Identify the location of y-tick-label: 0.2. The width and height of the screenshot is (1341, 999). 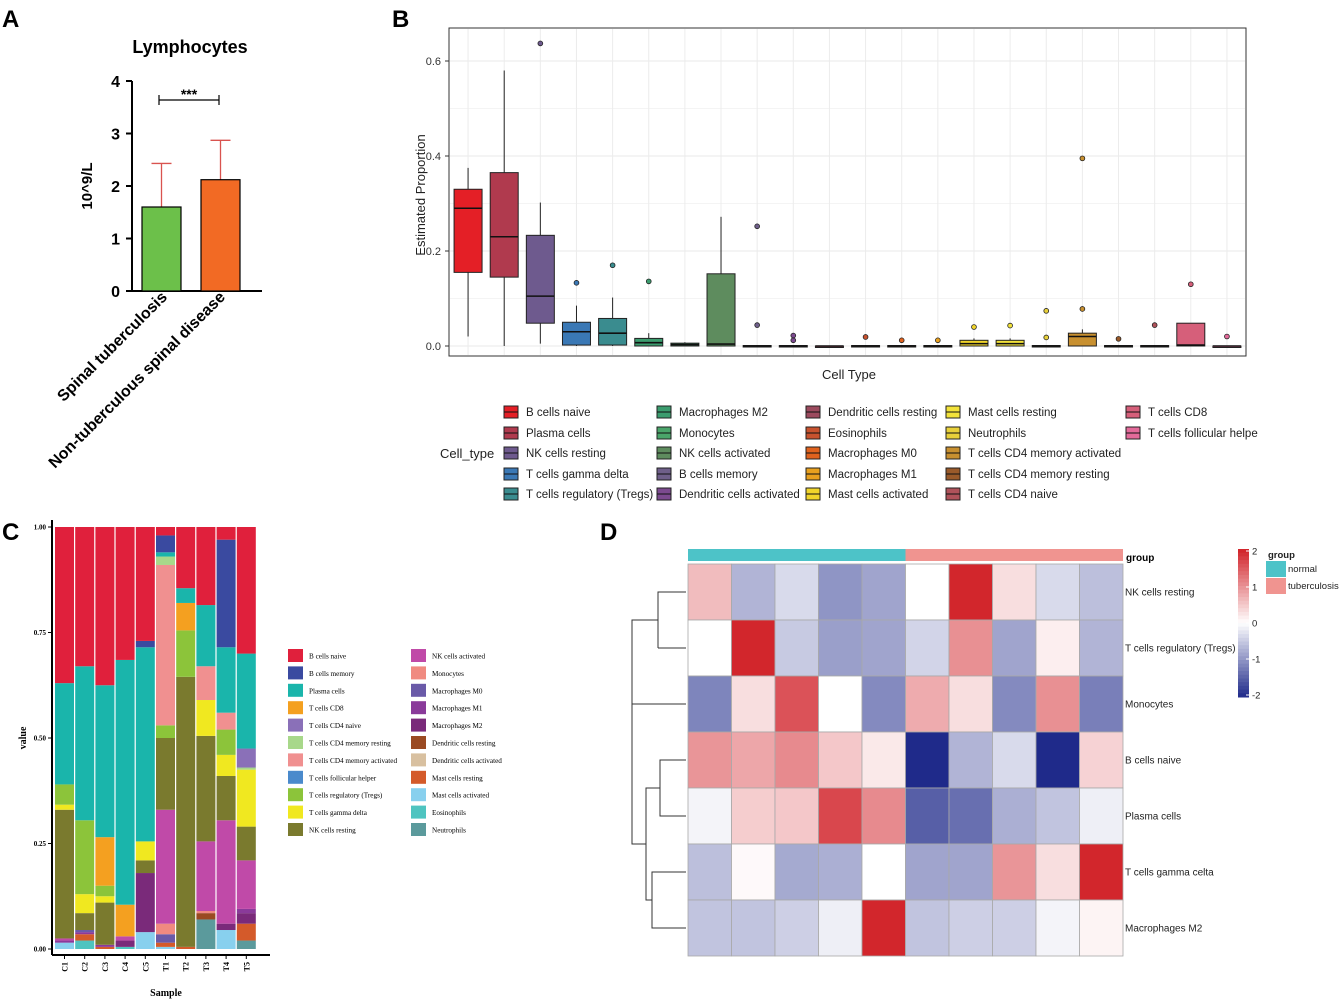
(433, 252).